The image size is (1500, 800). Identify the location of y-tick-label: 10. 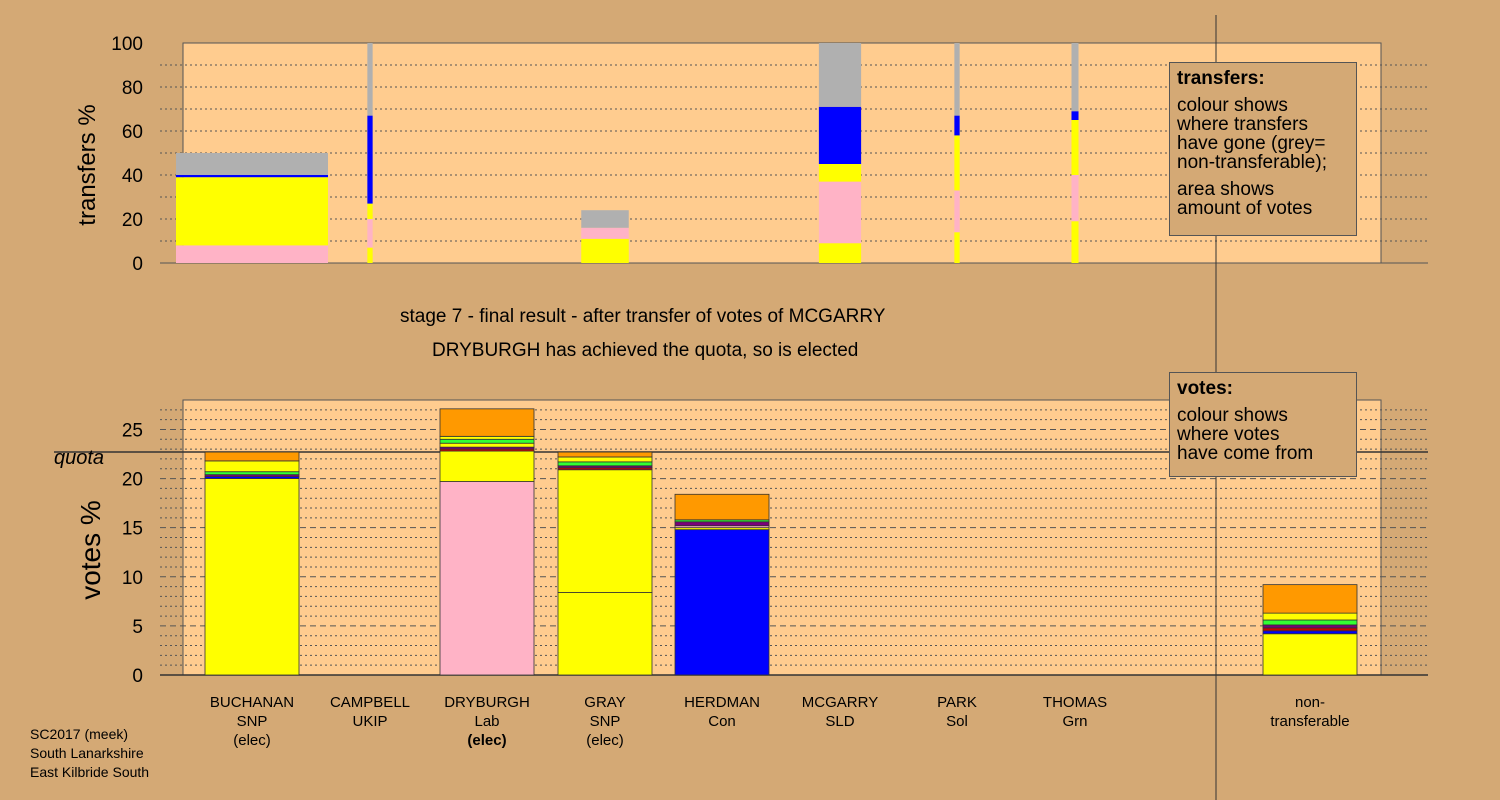
(132, 578).